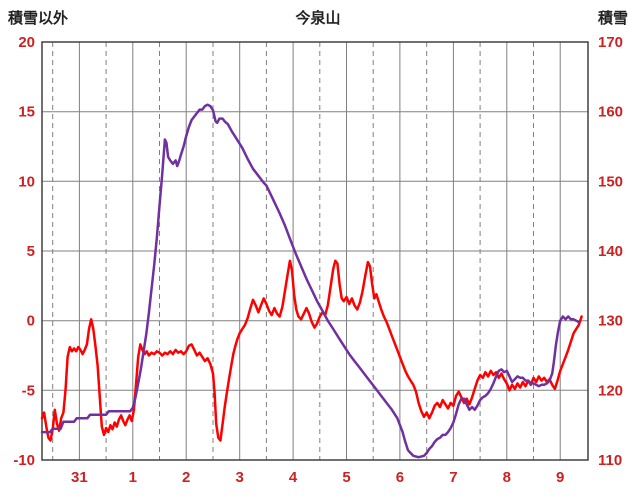  What do you see at coordinates (453, 477) in the screenshot?
I see `svg-text: 7` at bounding box center [453, 477].